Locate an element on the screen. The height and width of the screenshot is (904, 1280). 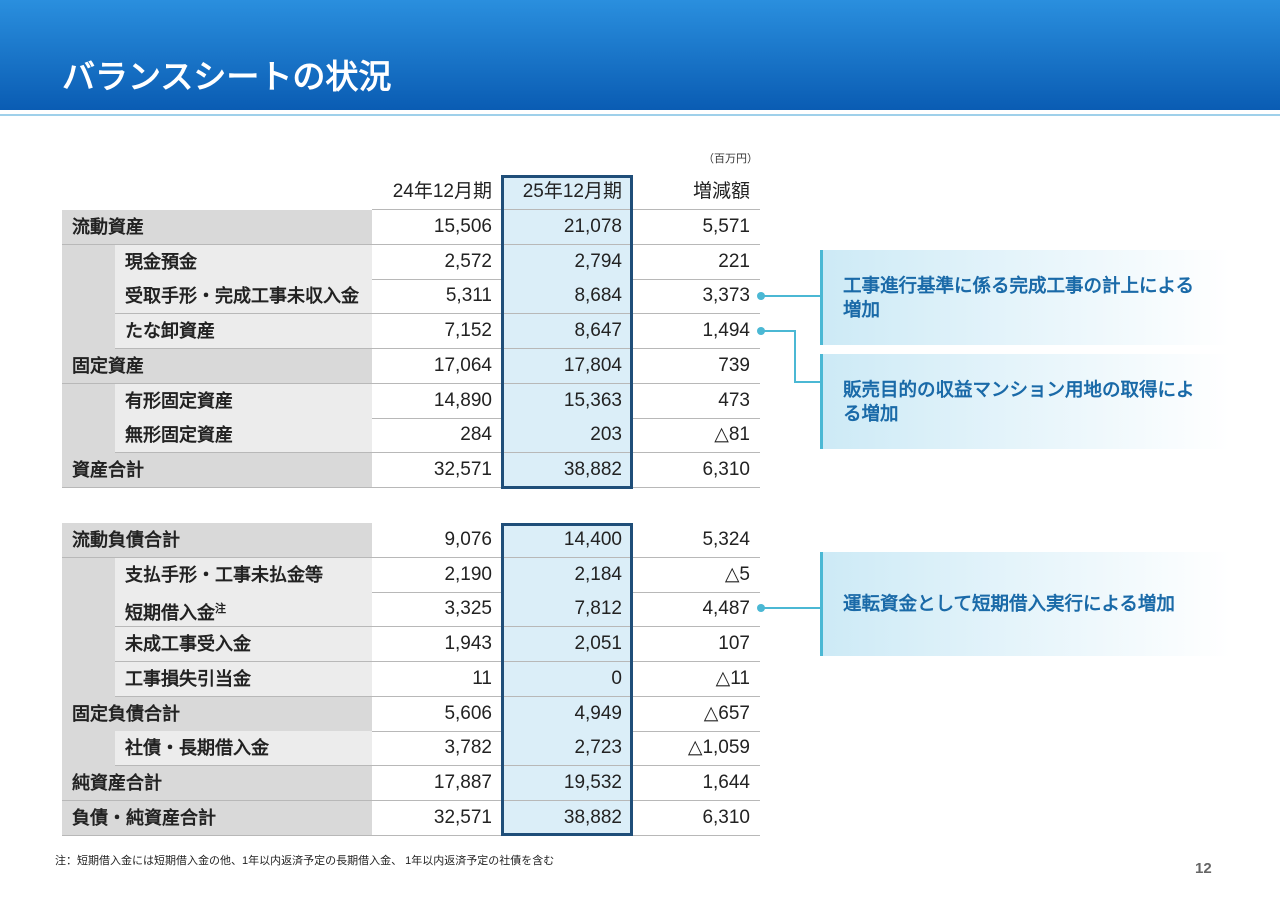
label-text: 工事損失引当金 is located at coordinates (188, 678).